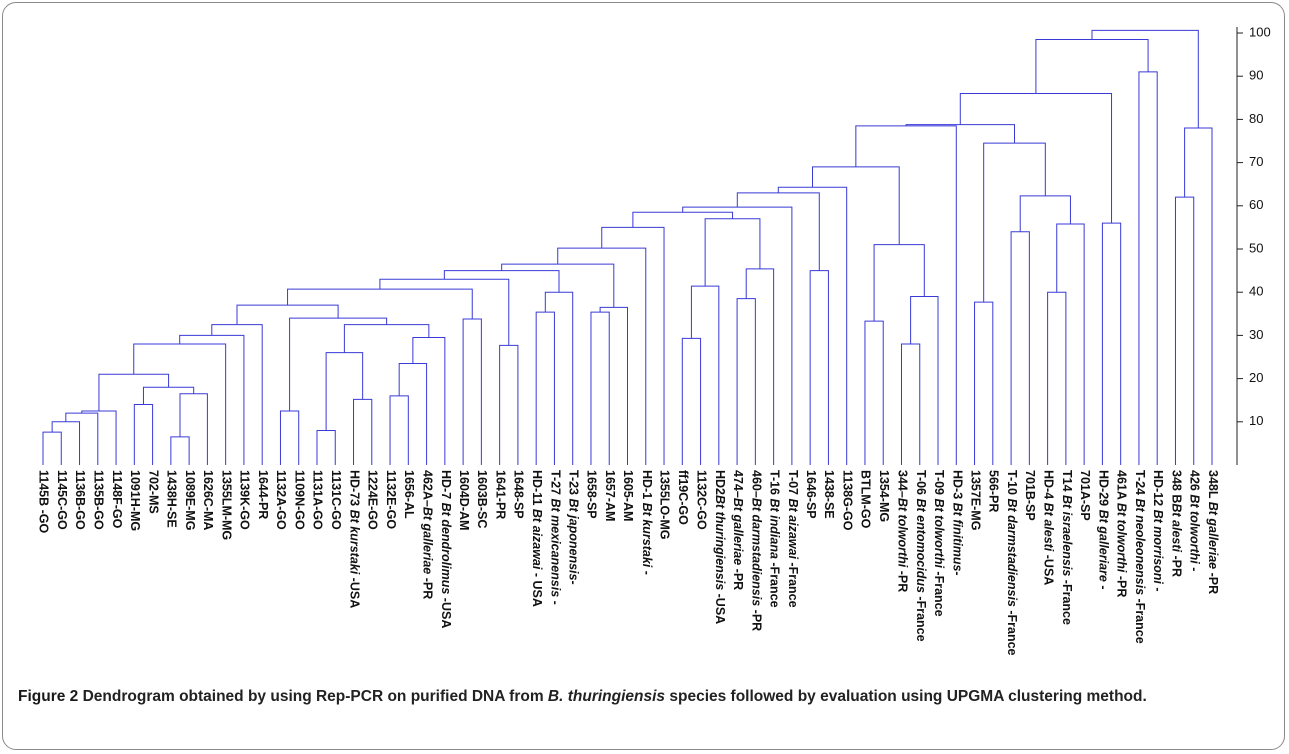 This screenshot has width=1289, height=754. I want to click on leaf-label: 348 BBt alesti -PR, so click(1176, 523).